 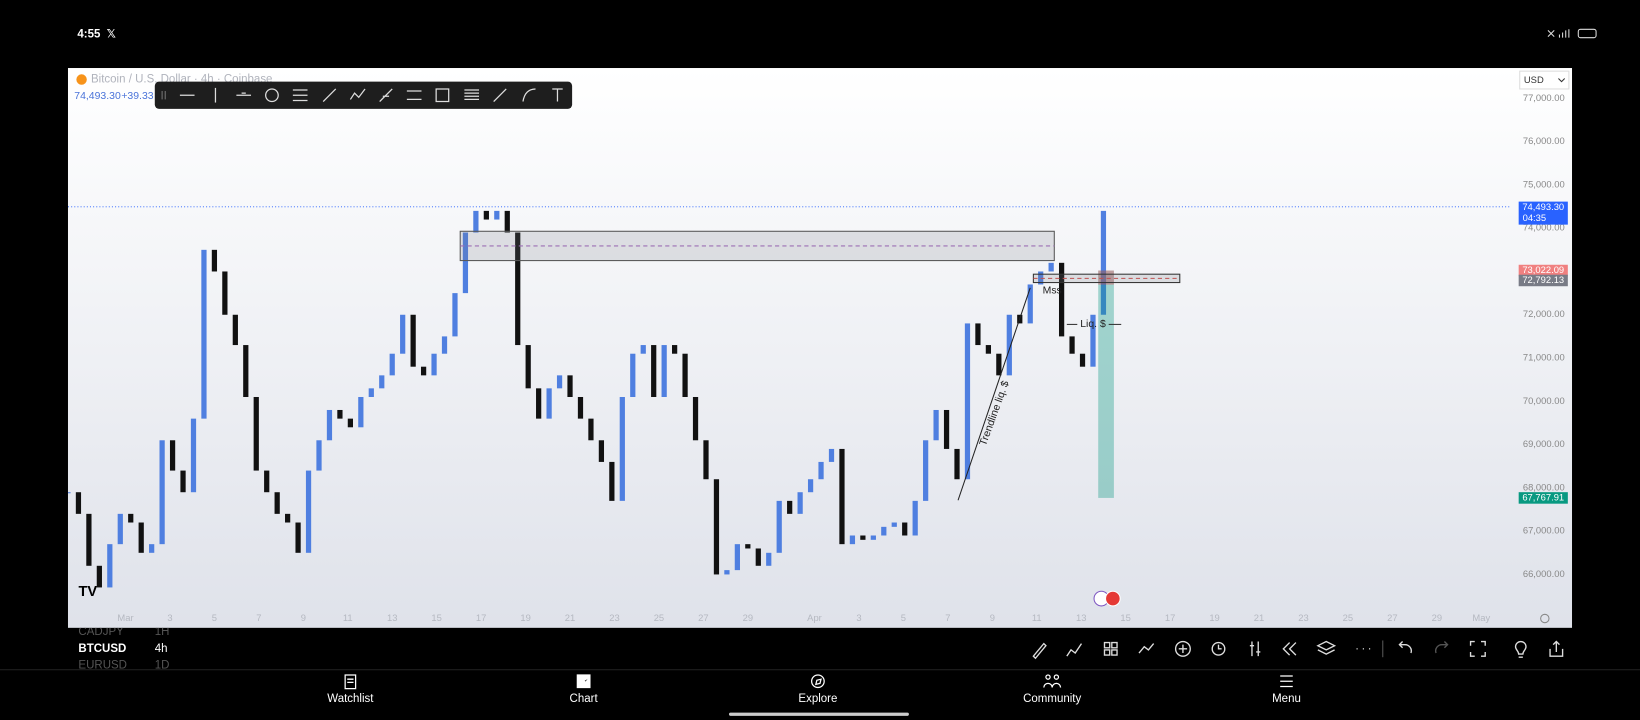 What do you see at coordinates (994, 394) in the screenshot?
I see `trendline` at bounding box center [994, 394].